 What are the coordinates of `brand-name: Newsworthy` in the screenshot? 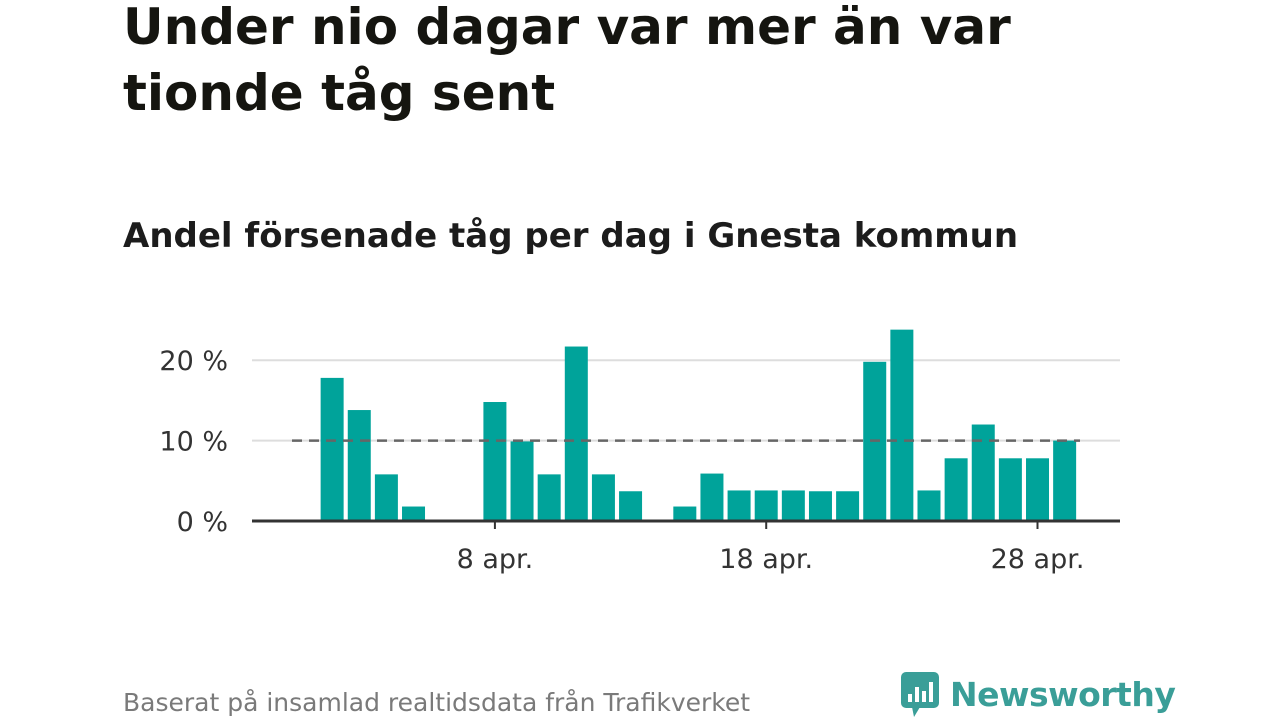 It's located at (1063, 694).